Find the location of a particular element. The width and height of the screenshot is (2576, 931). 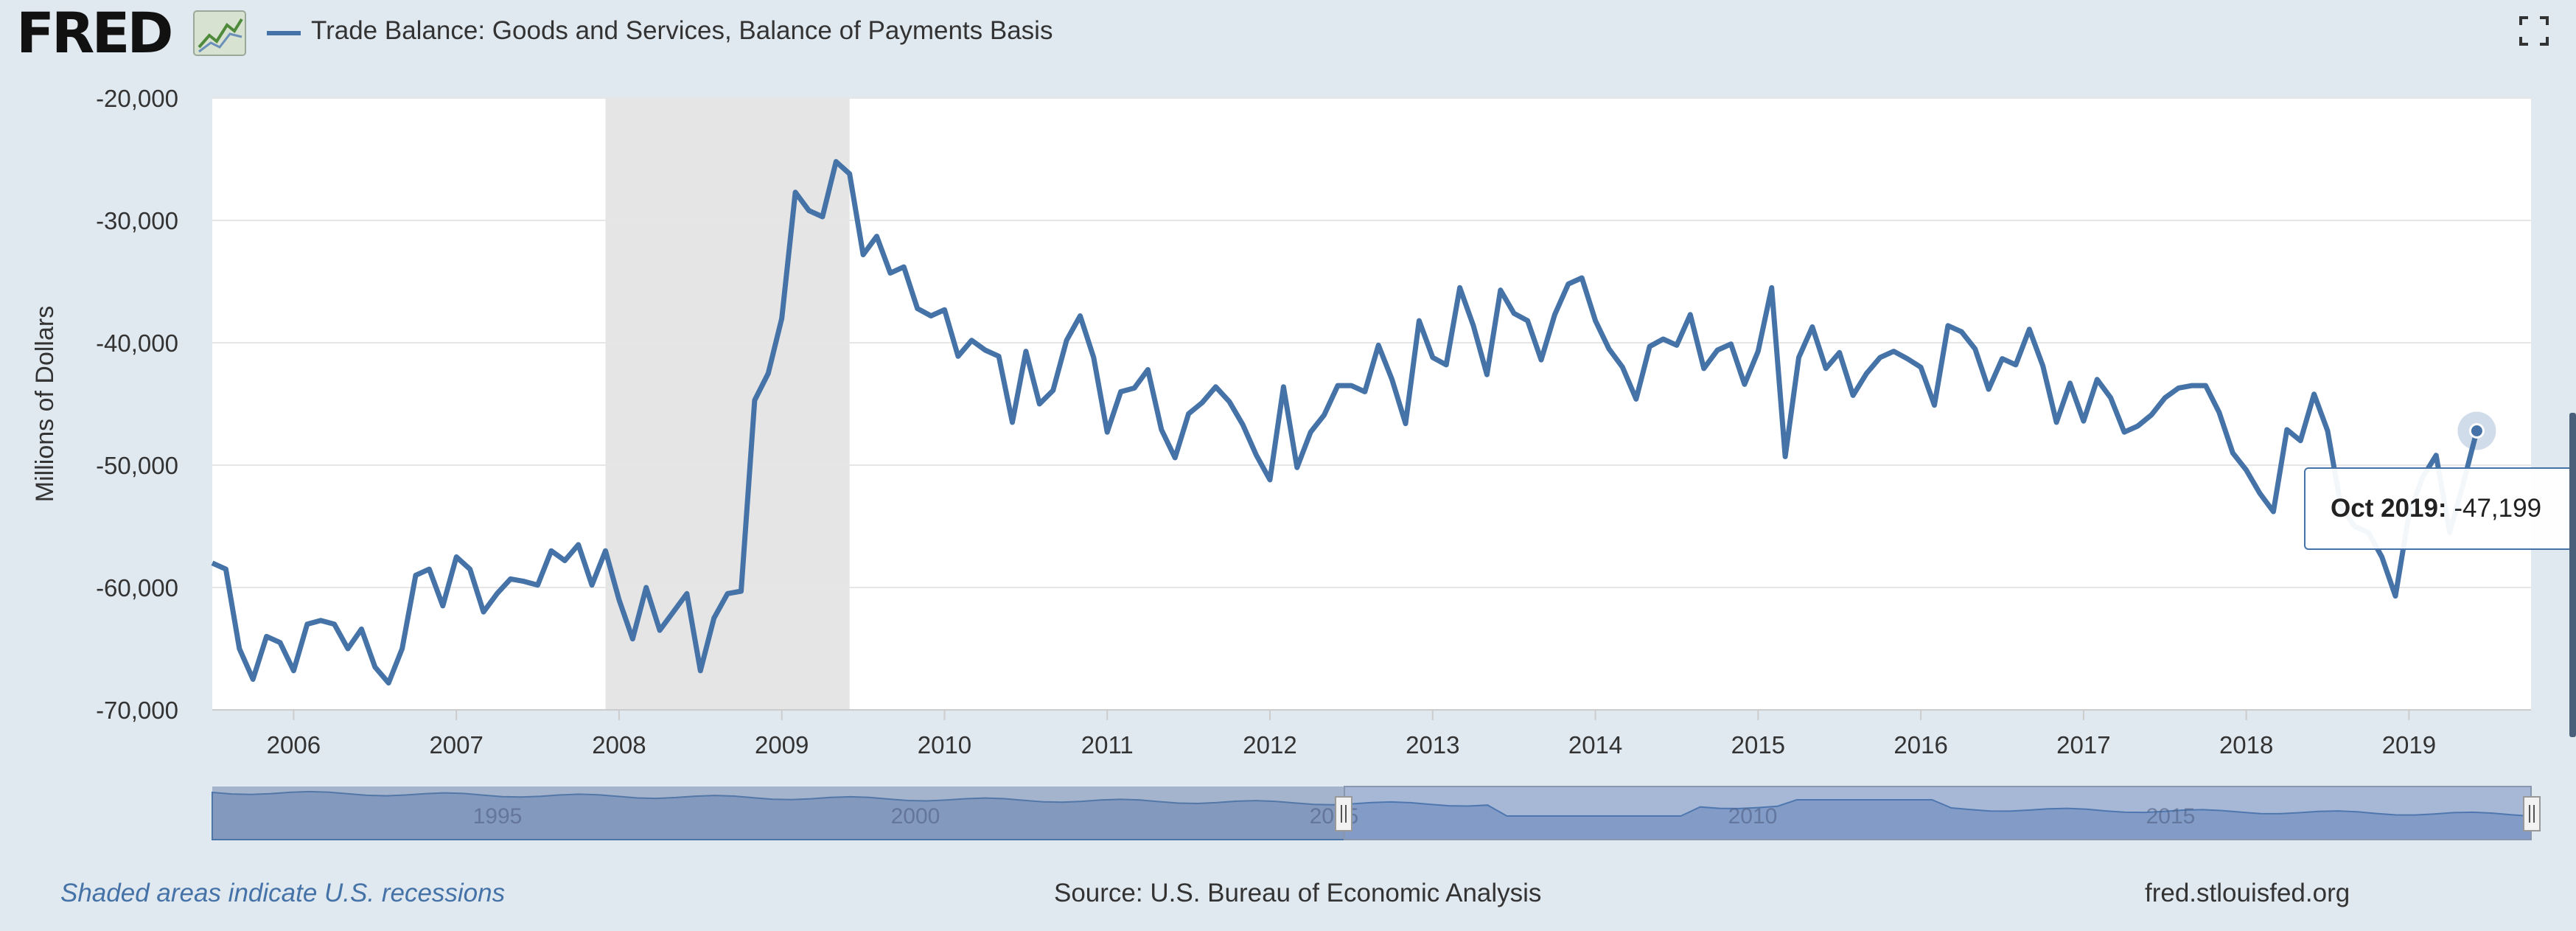

recession-layer is located at coordinates (727, 404).